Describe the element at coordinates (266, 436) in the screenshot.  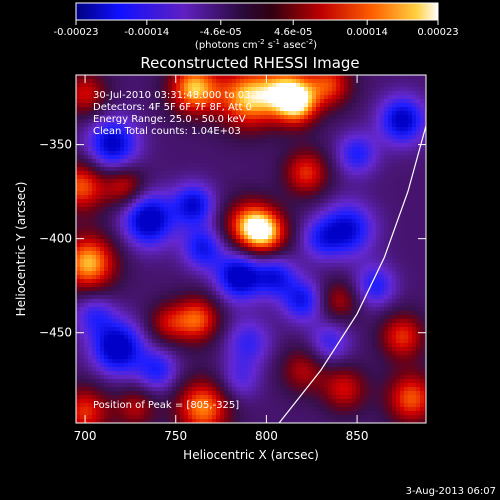
I see `x-tick-label: 800` at that location.